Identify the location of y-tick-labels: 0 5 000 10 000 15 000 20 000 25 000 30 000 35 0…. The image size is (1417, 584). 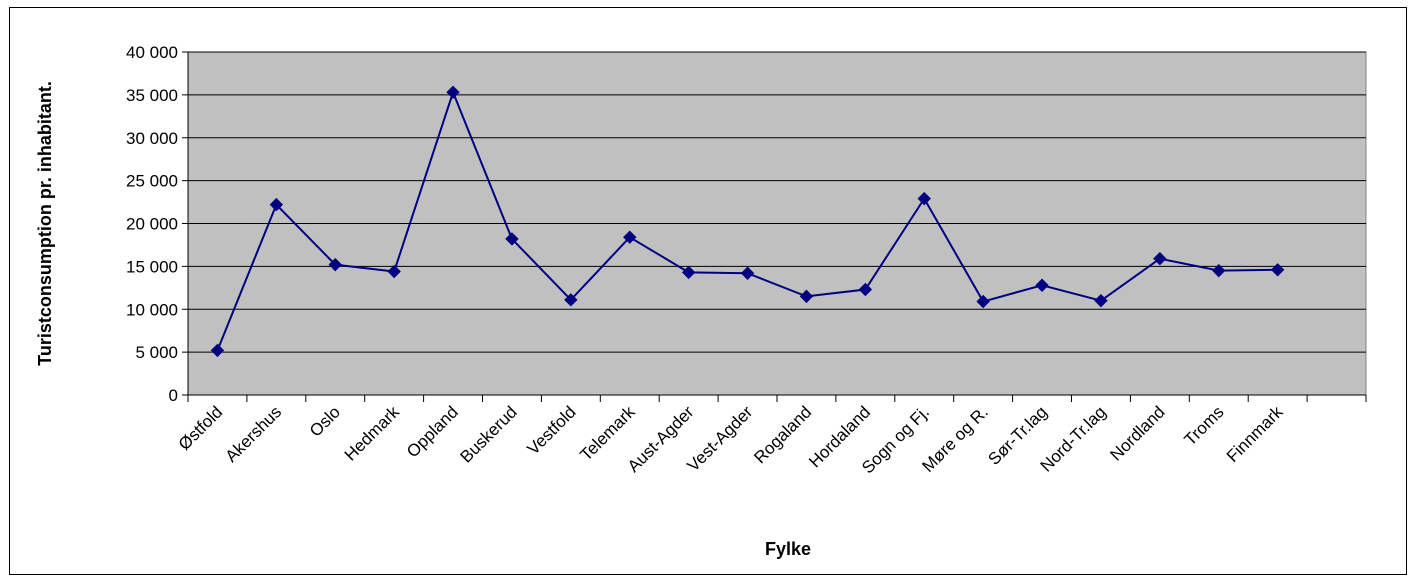
(157, 224).